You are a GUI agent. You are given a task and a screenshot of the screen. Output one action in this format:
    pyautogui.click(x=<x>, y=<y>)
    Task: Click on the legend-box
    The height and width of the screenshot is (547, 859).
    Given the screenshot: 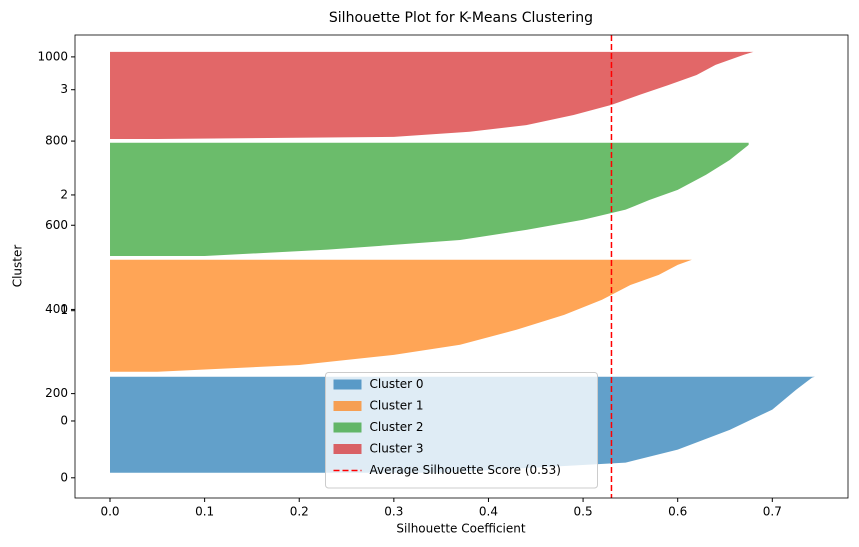 What is the action you would take?
    pyautogui.click(x=461, y=430)
    